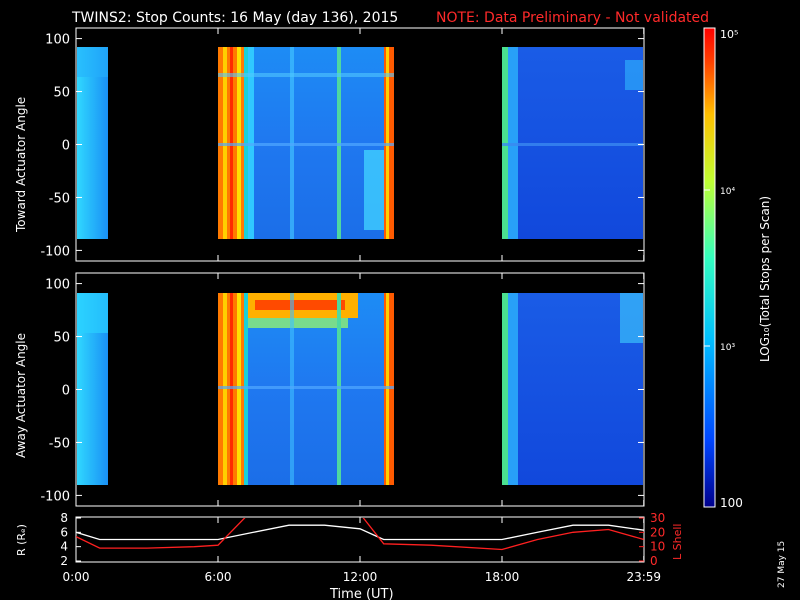 The width and height of the screenshot is (800, 600). What do you see at coordinates (59, 443) in the screenshot?
I see `away-ytick-label: -50` at bounding box center [59, 443].